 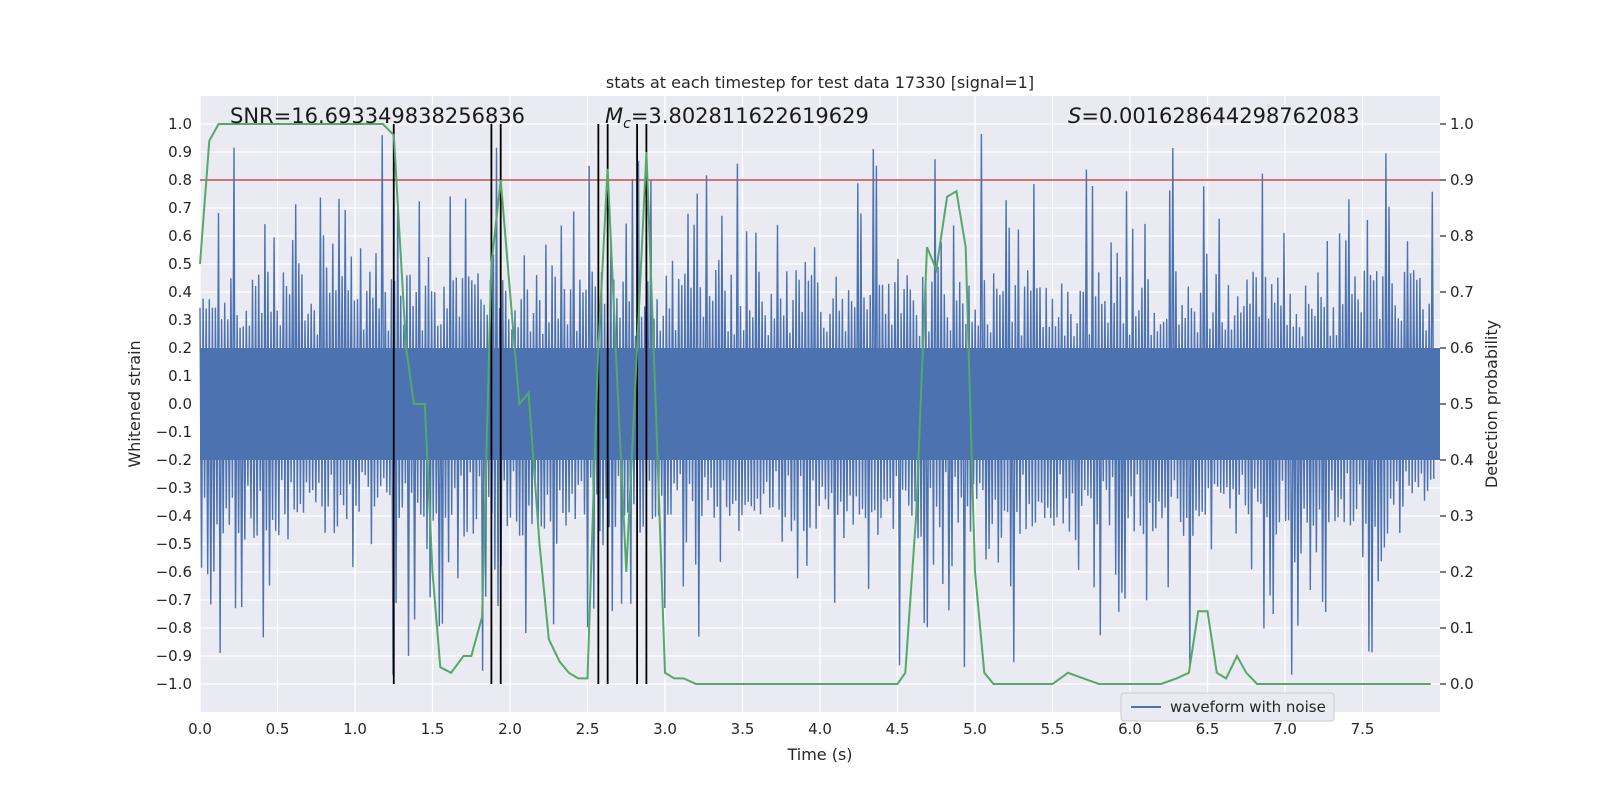 I want to click on y-tick-label-left: −0.8, so click(x=174, y=628).